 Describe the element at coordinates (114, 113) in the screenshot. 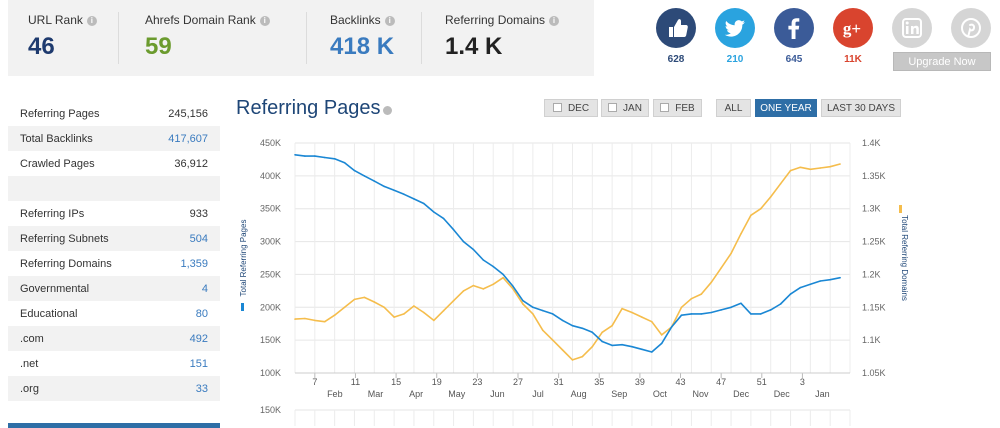

I see `stat-row-referring-pages: Referring Pages 245,156` at that location.